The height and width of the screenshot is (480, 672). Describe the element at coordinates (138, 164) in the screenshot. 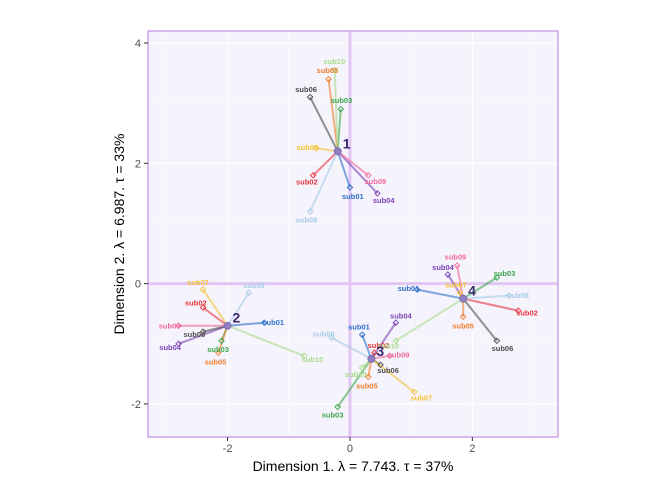

I see `y-tick-label: 2` at that location.